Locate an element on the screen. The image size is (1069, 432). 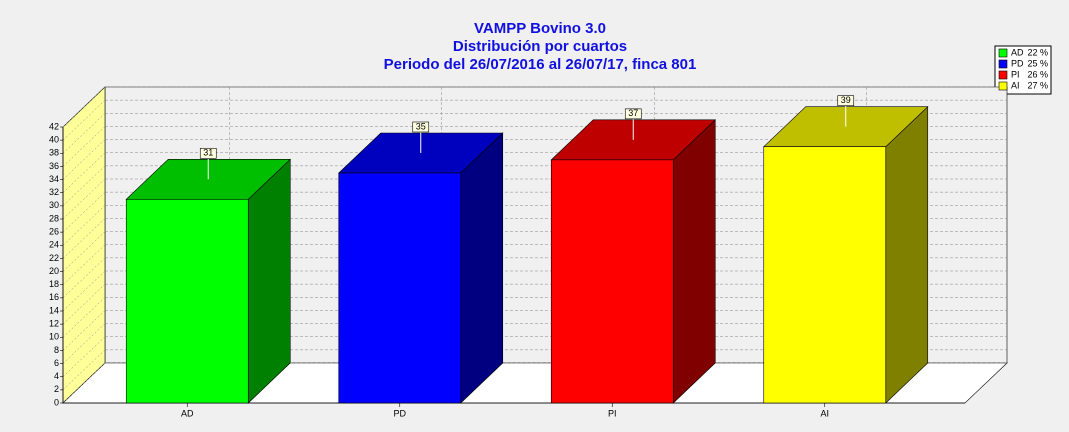
value-label: 31 is located at coordinates (208, 153).